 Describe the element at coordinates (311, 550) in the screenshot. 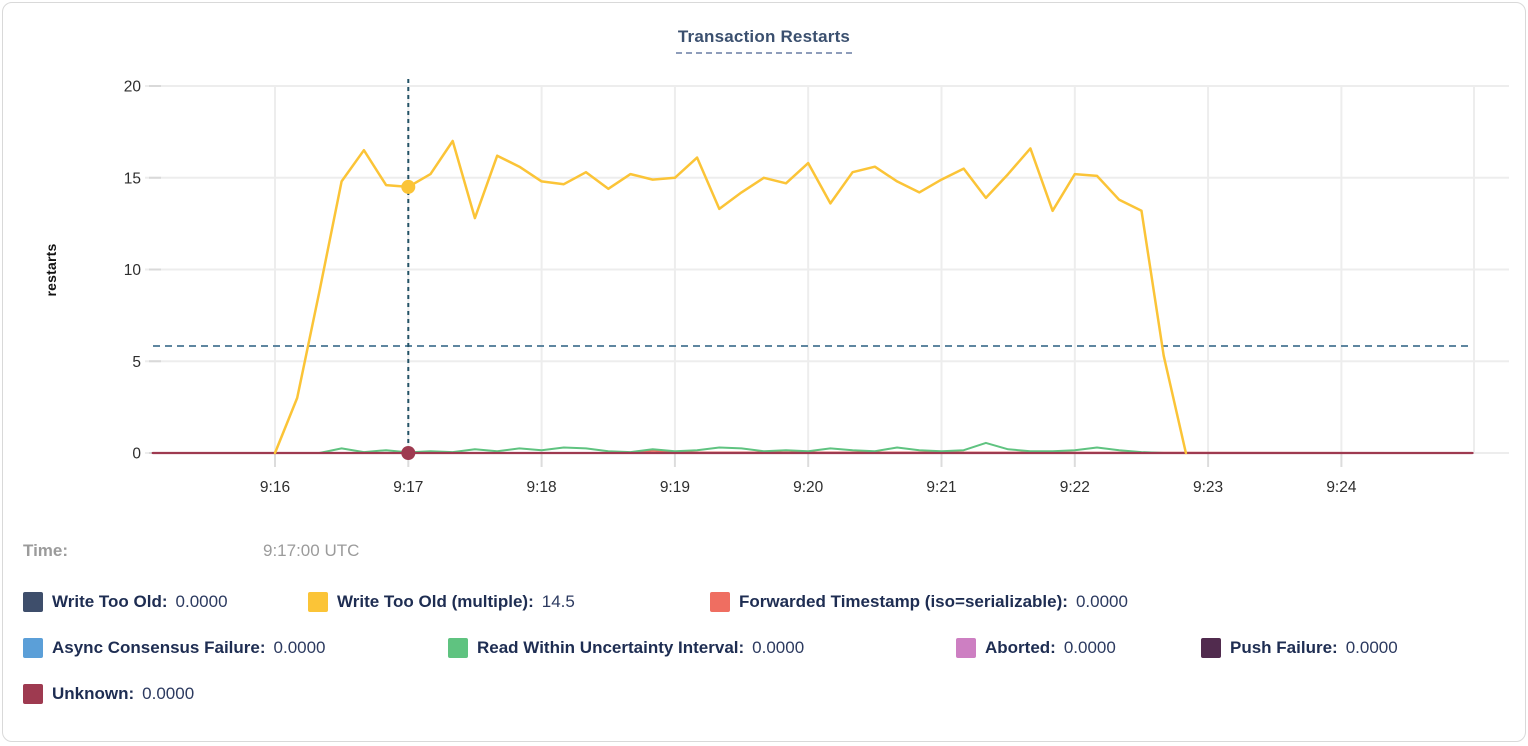

I see `hover-time-value: 9:17:00 UTC` at that location.